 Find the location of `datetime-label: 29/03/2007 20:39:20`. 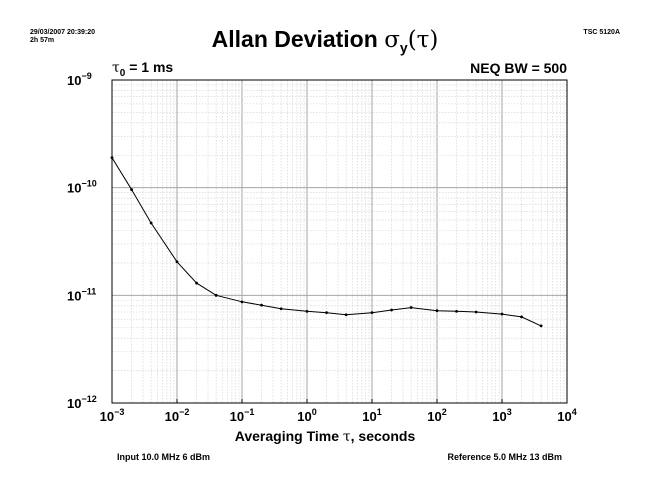

datetime-label: 29/03/2007 20:39:20 is located at coordinates (62, 32).